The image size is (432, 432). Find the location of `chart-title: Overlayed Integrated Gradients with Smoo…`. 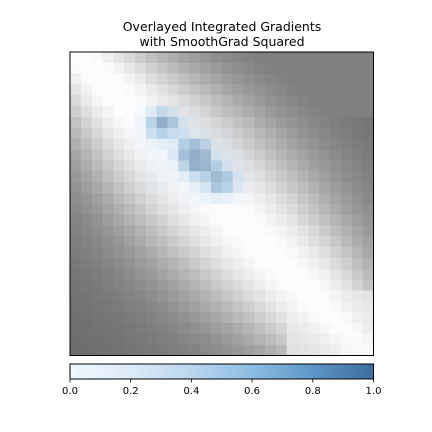

chart-title: Overlayed Integrated Gradients with Smoo… is located at coordinates (222, 34).